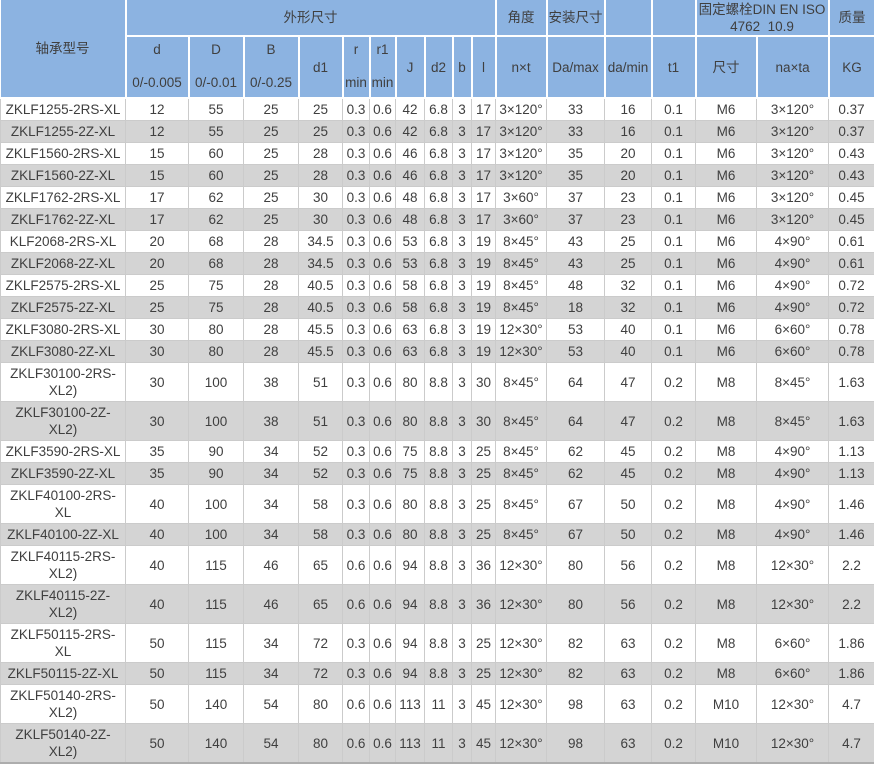  I want to click on cell-d: 40, so click(157, 504).